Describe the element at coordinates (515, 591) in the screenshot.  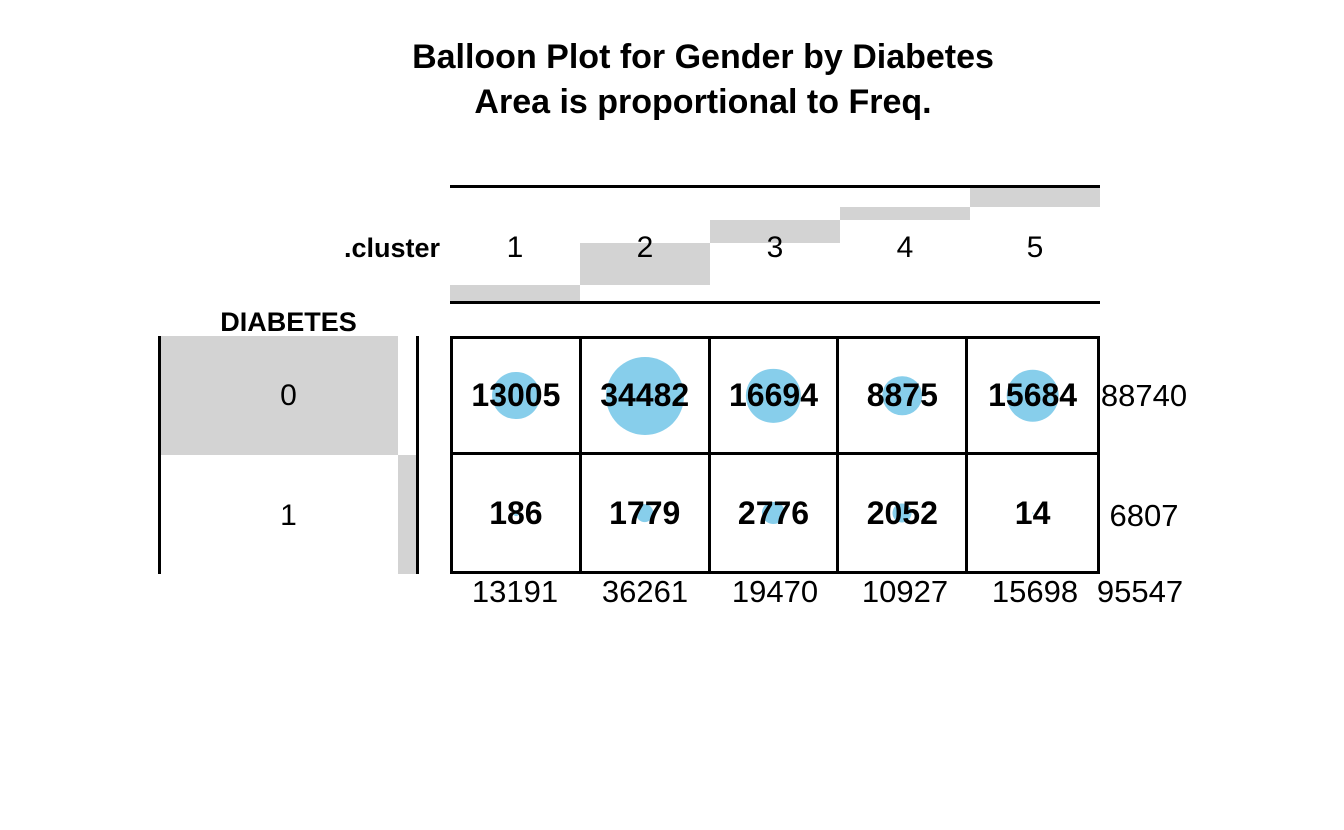
I see `column-total-1: 13191` at that location.